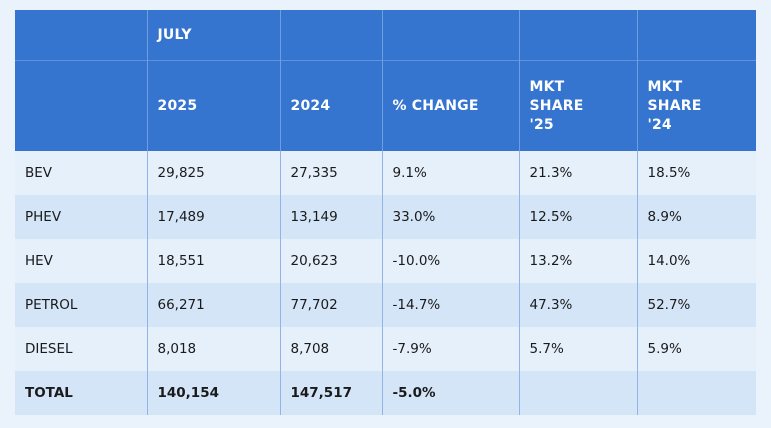 Image resolution: width=771 pixels, height=428 pixels. I want to click on header-label-column, so click(81, 105).